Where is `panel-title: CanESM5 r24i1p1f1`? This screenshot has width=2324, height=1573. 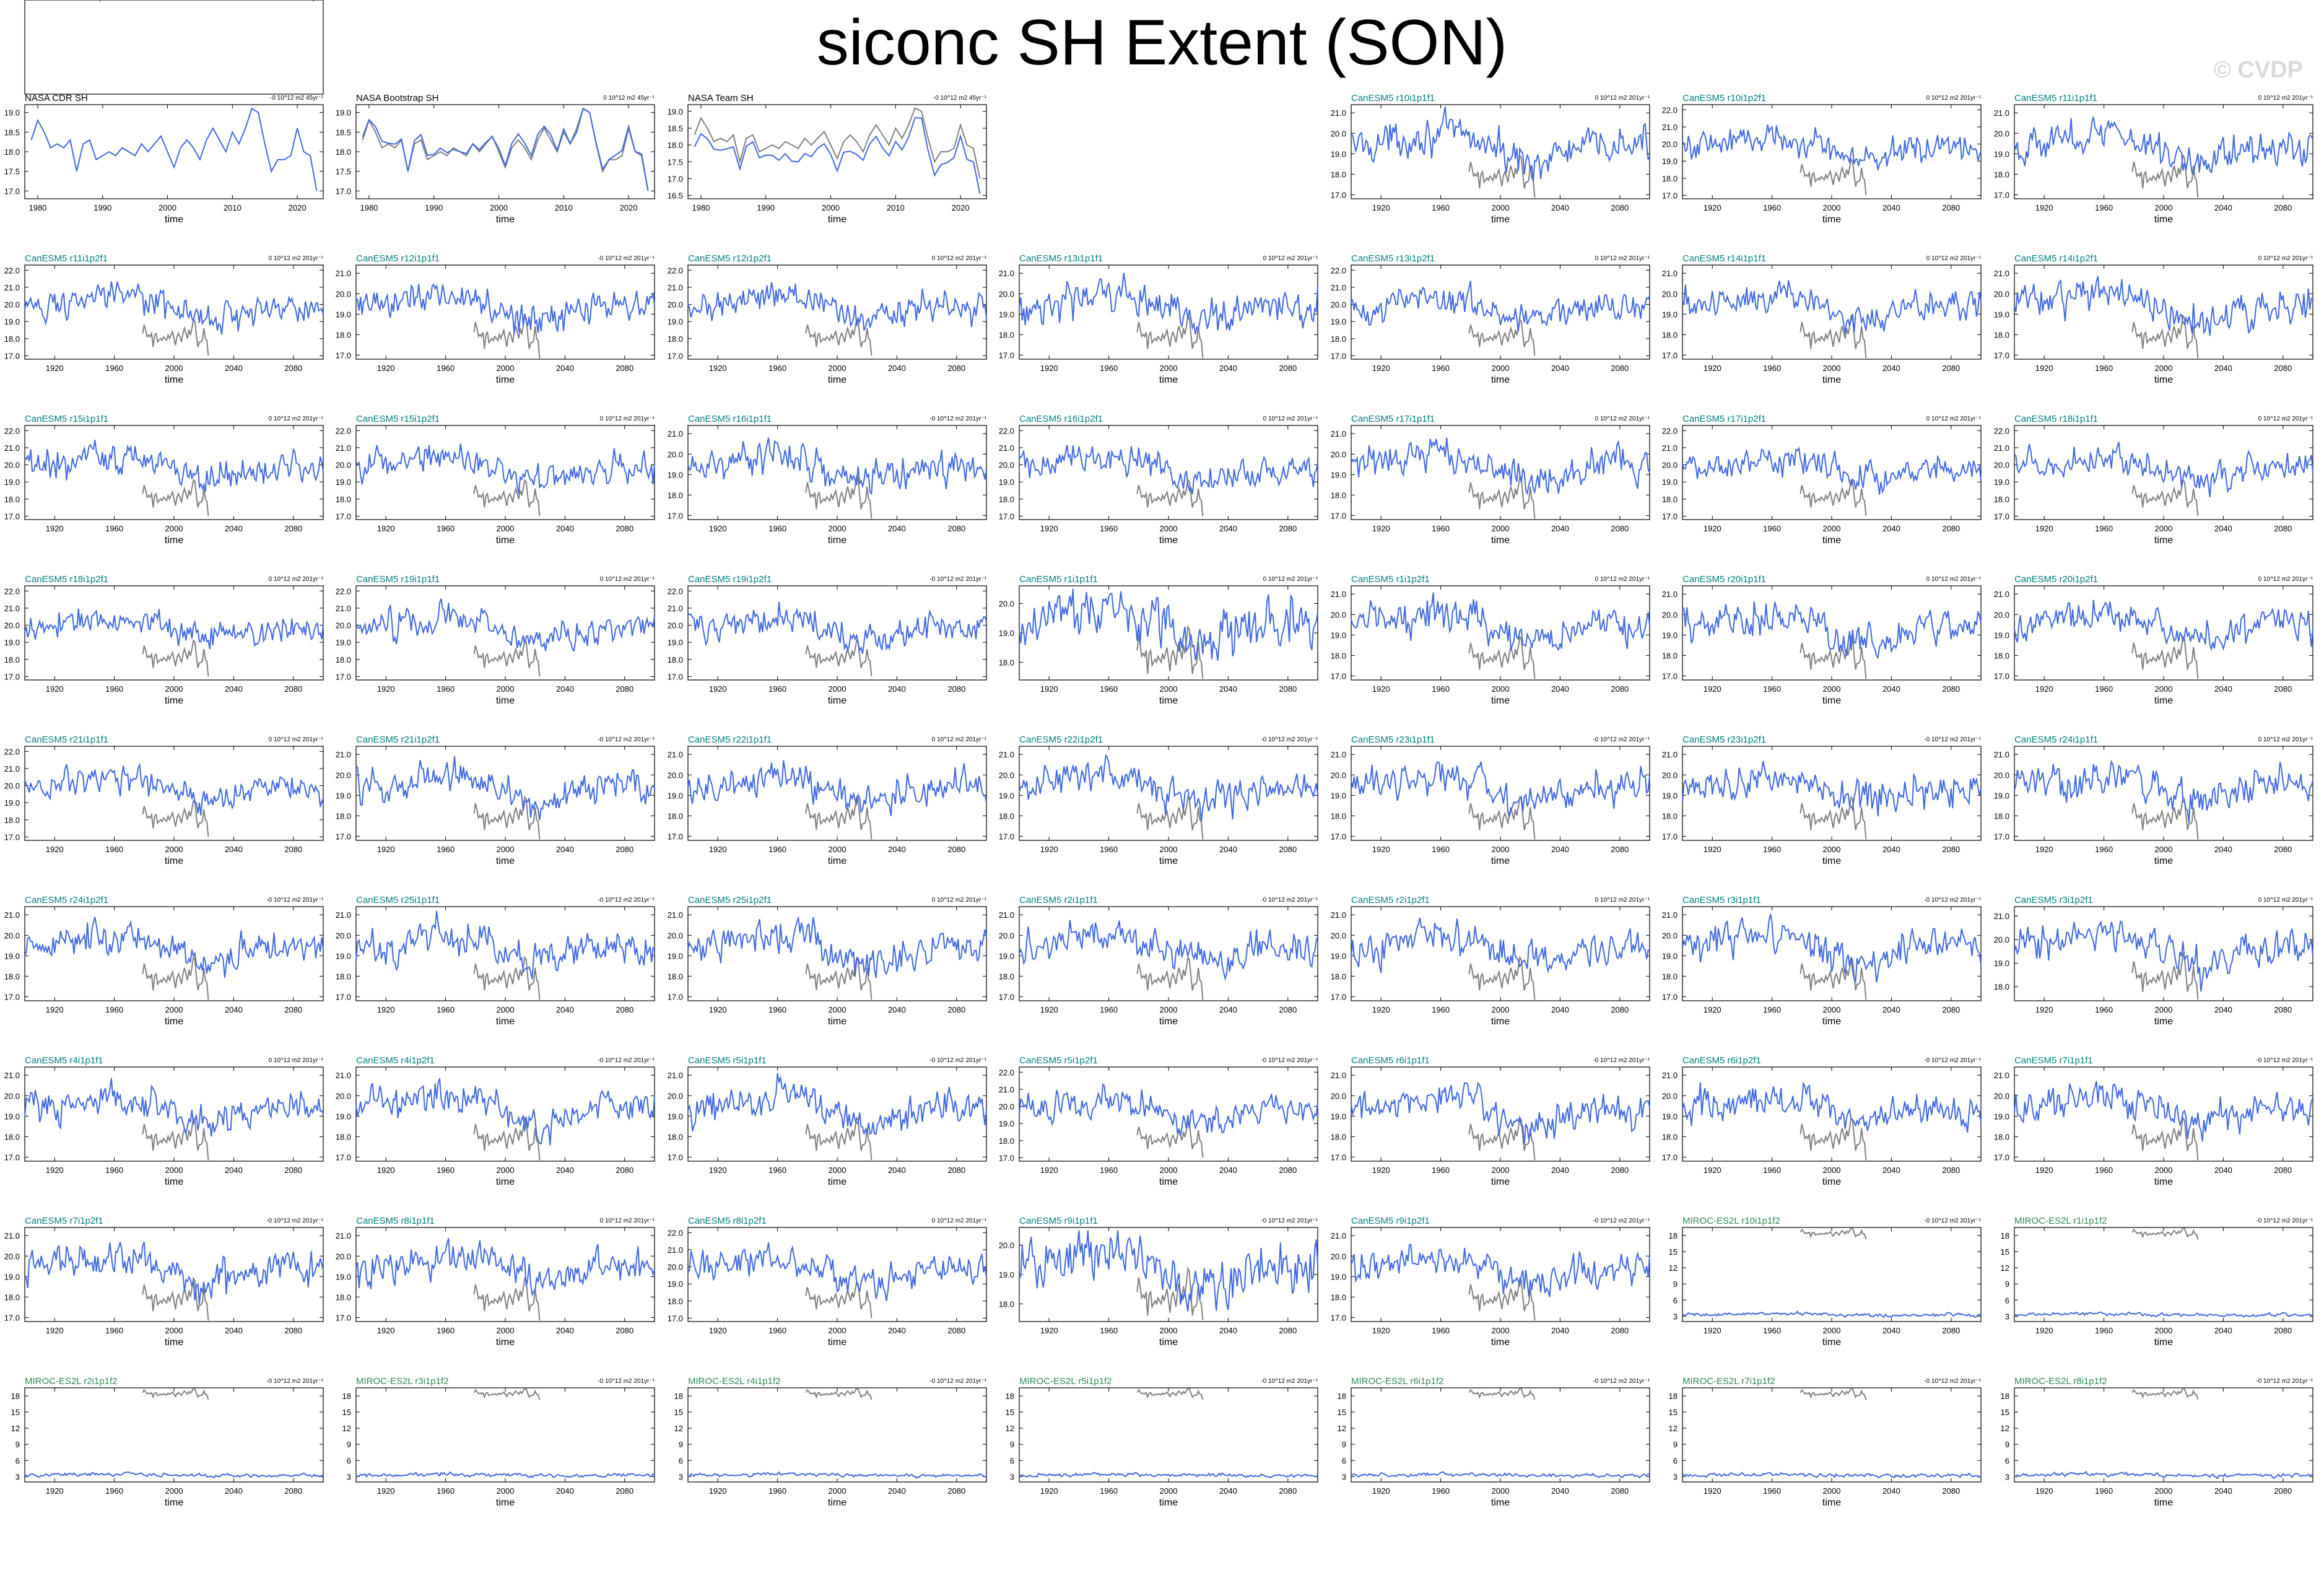
panel-title: CanESM5 r24i1p1f1 is located at coordinates (2056, 739).